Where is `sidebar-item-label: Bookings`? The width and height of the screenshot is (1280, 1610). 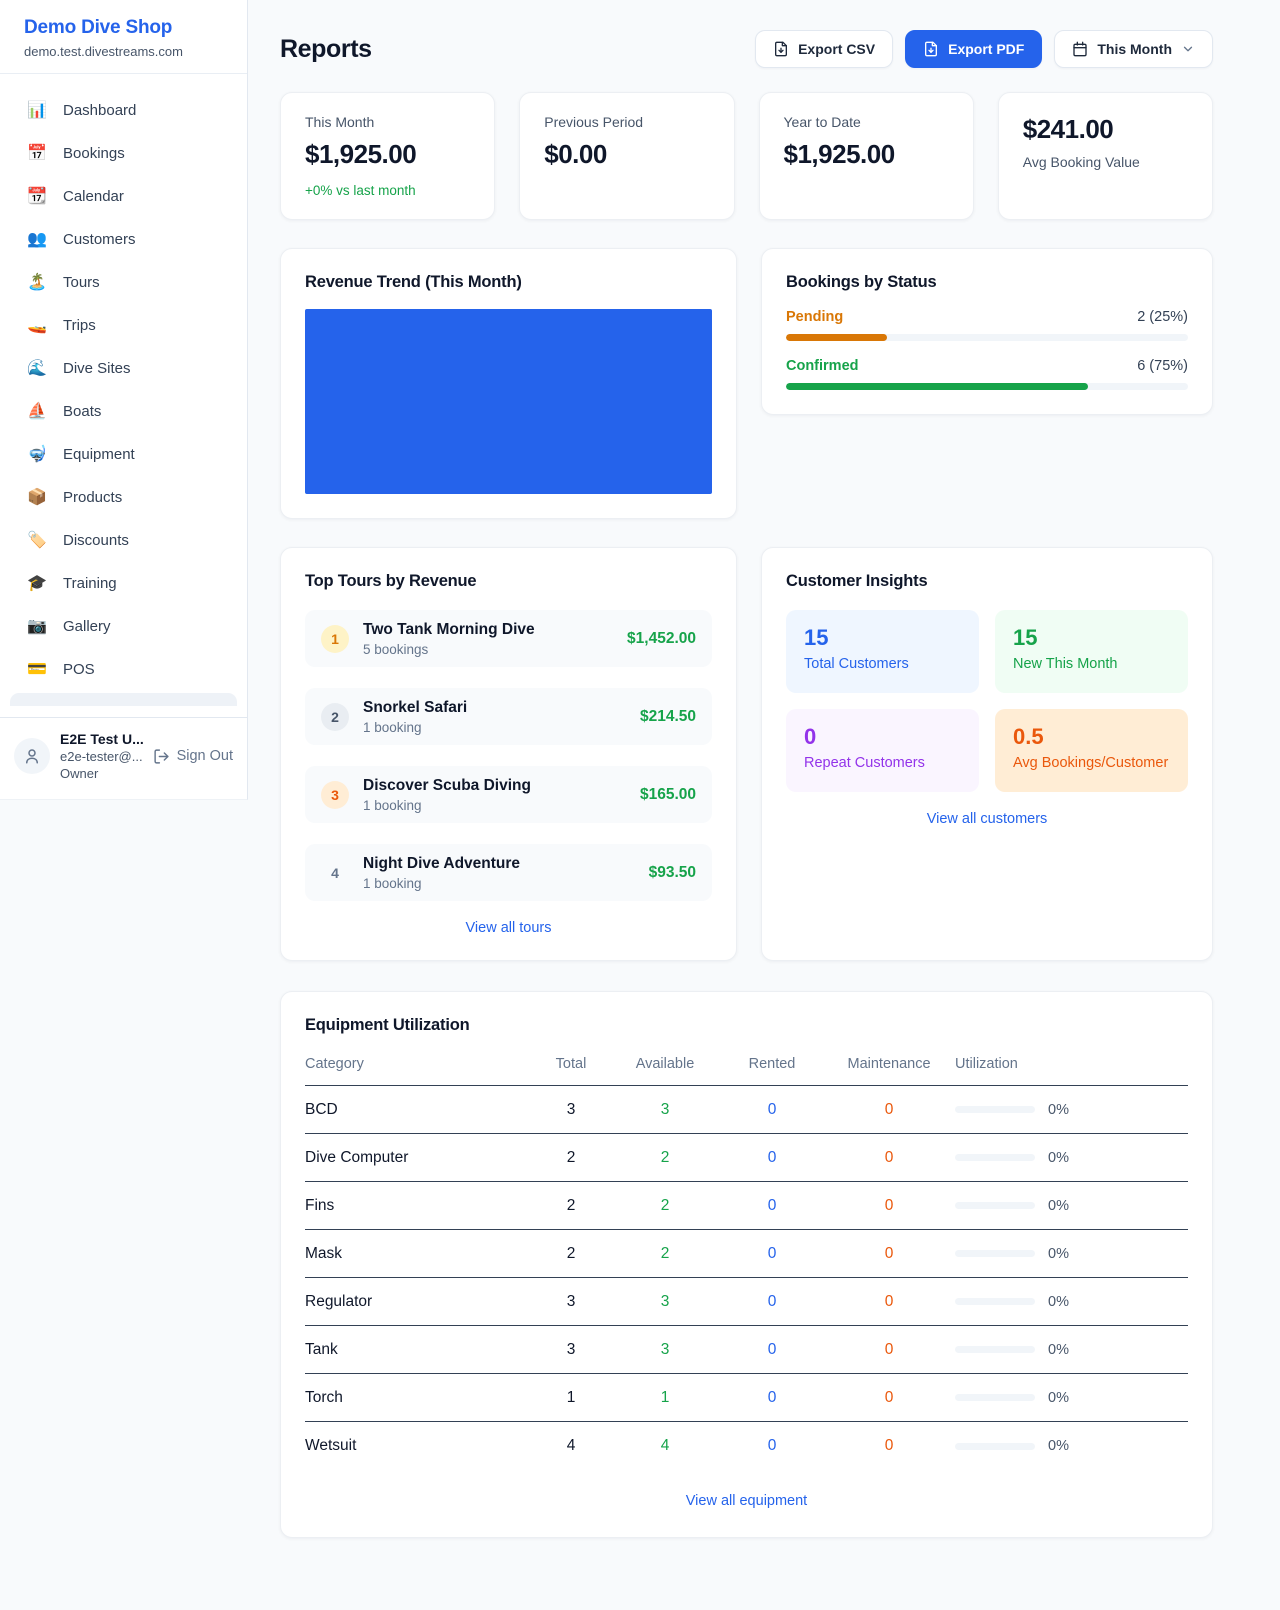 sidebar-item-label: Bookings is located at coordinates (94, 153).